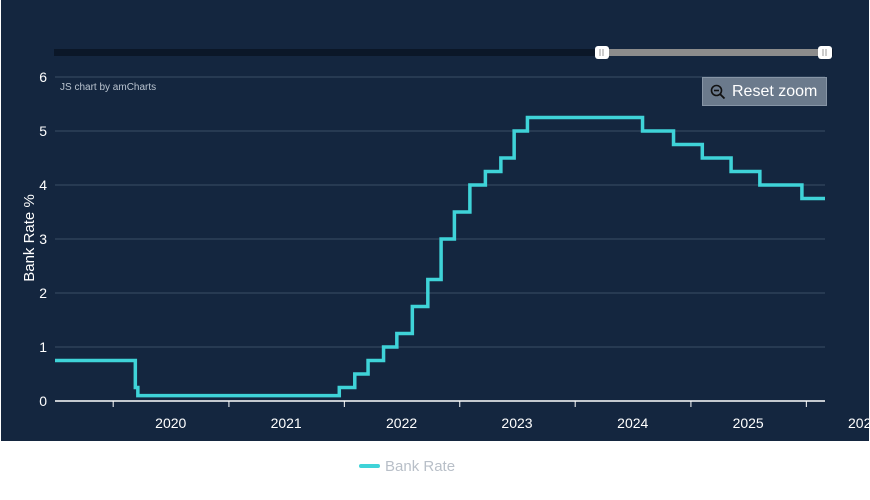 This screenshot has height=500, width=870. What do you see at coordinates (825, 52) in the screenshot?
I see `scrollbar-end-grip` at bounding box center [825, 52].